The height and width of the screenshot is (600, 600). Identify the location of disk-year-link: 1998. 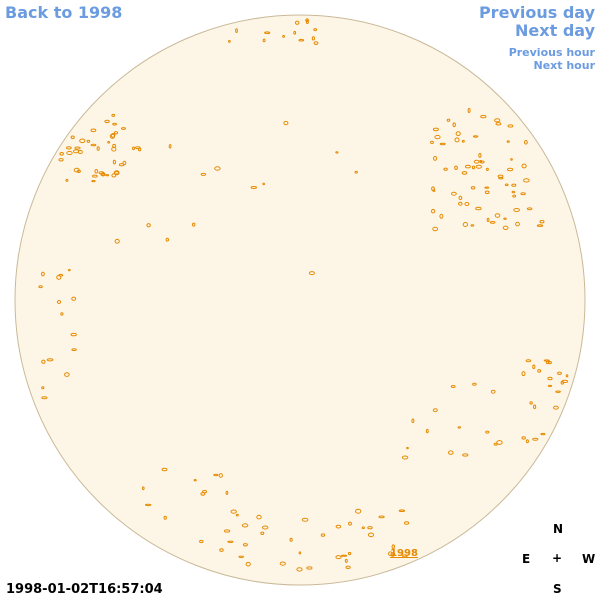
(404, 553).